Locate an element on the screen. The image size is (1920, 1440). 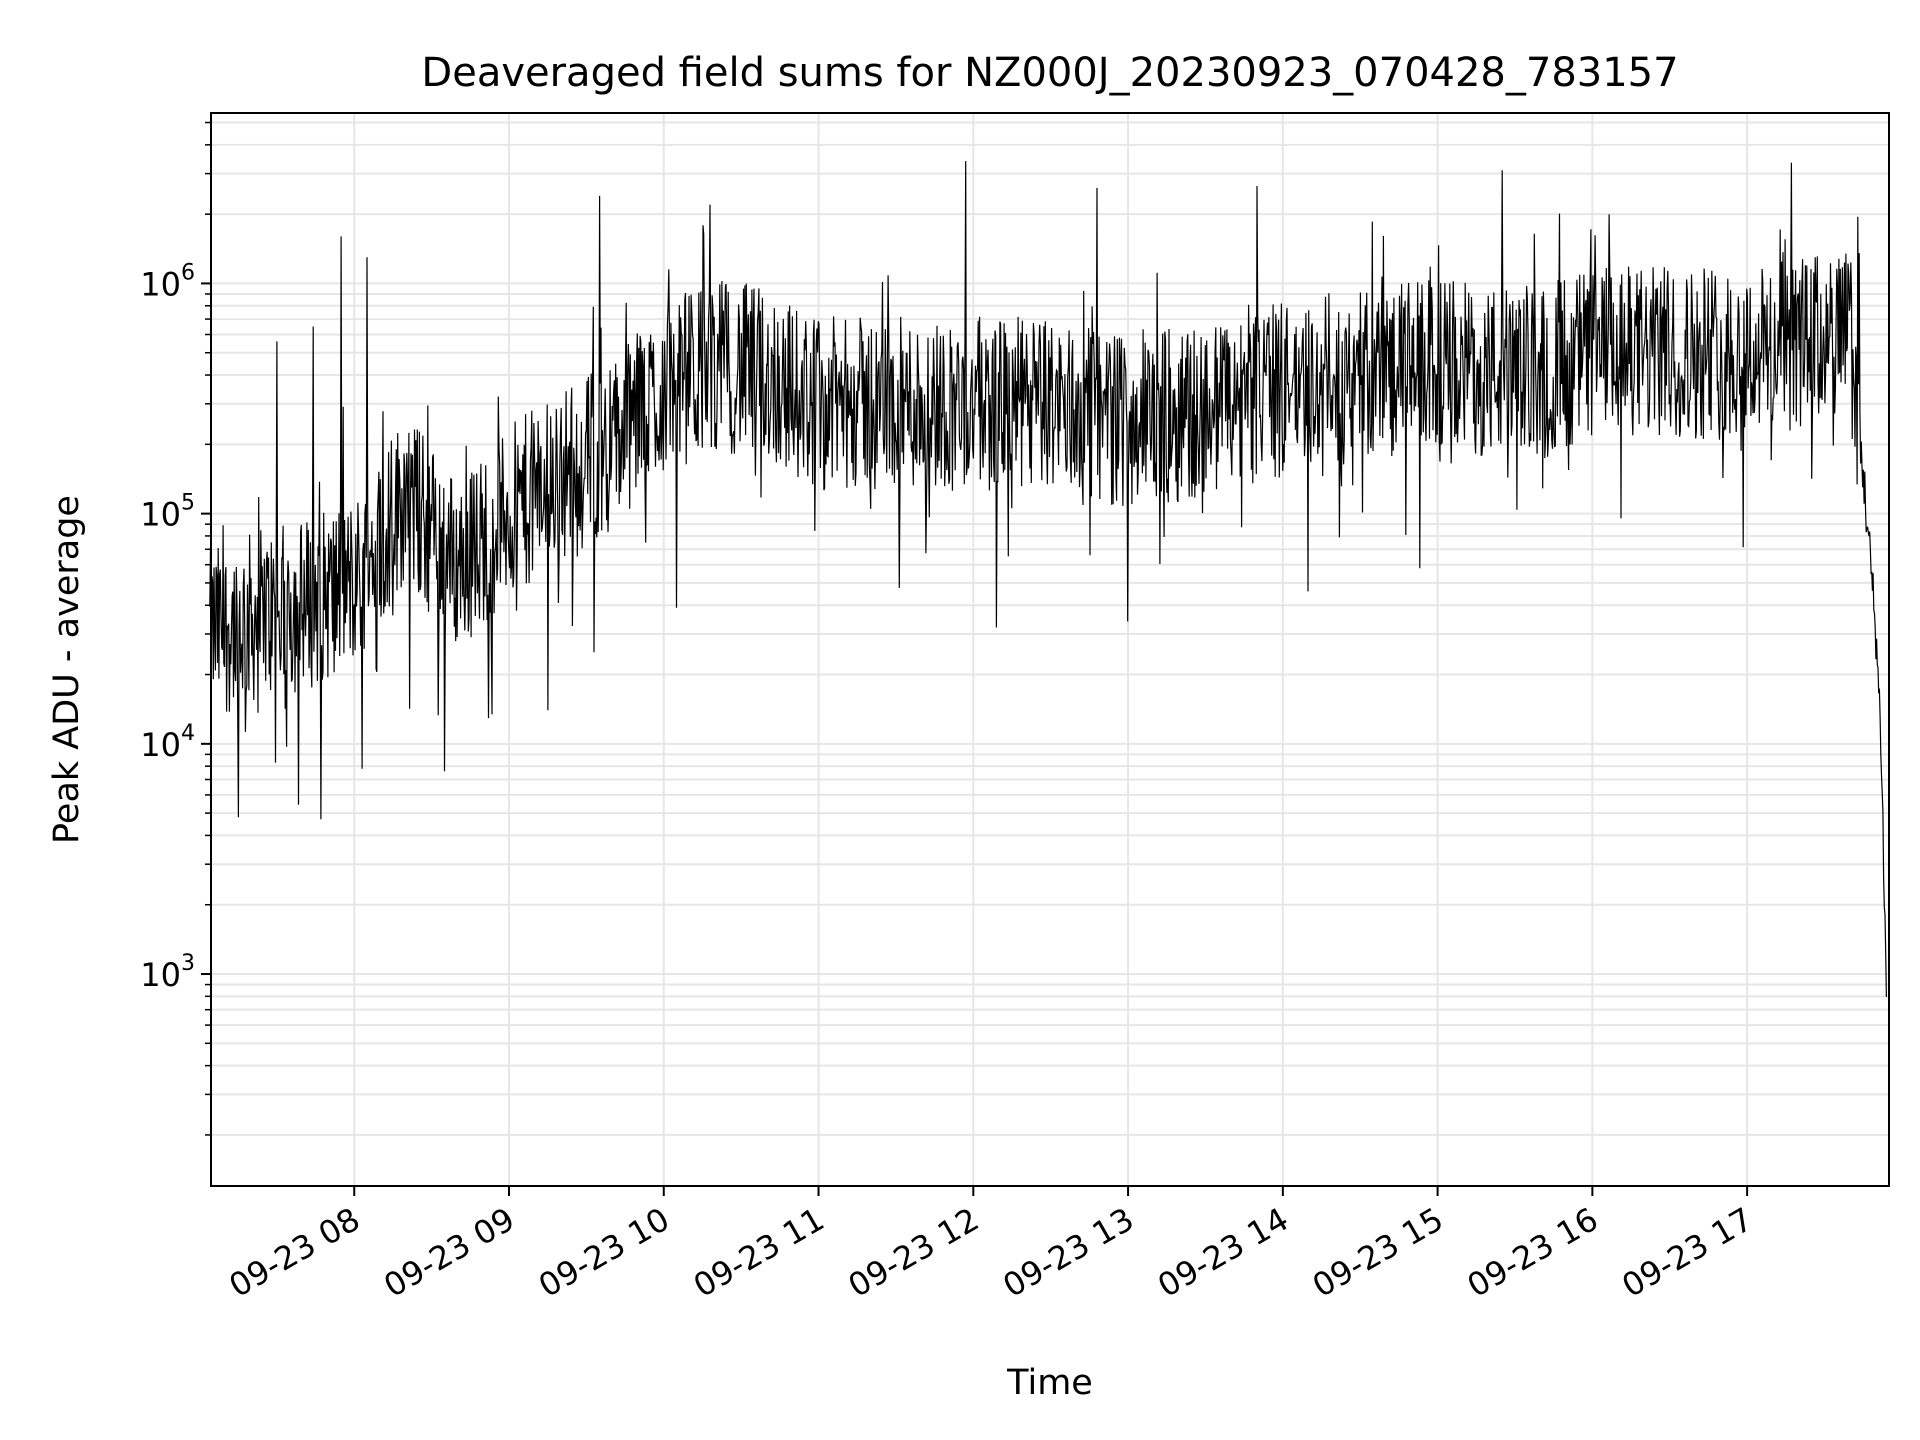
y-tick-label: 10⁵ is located at coordinates (167, 512).